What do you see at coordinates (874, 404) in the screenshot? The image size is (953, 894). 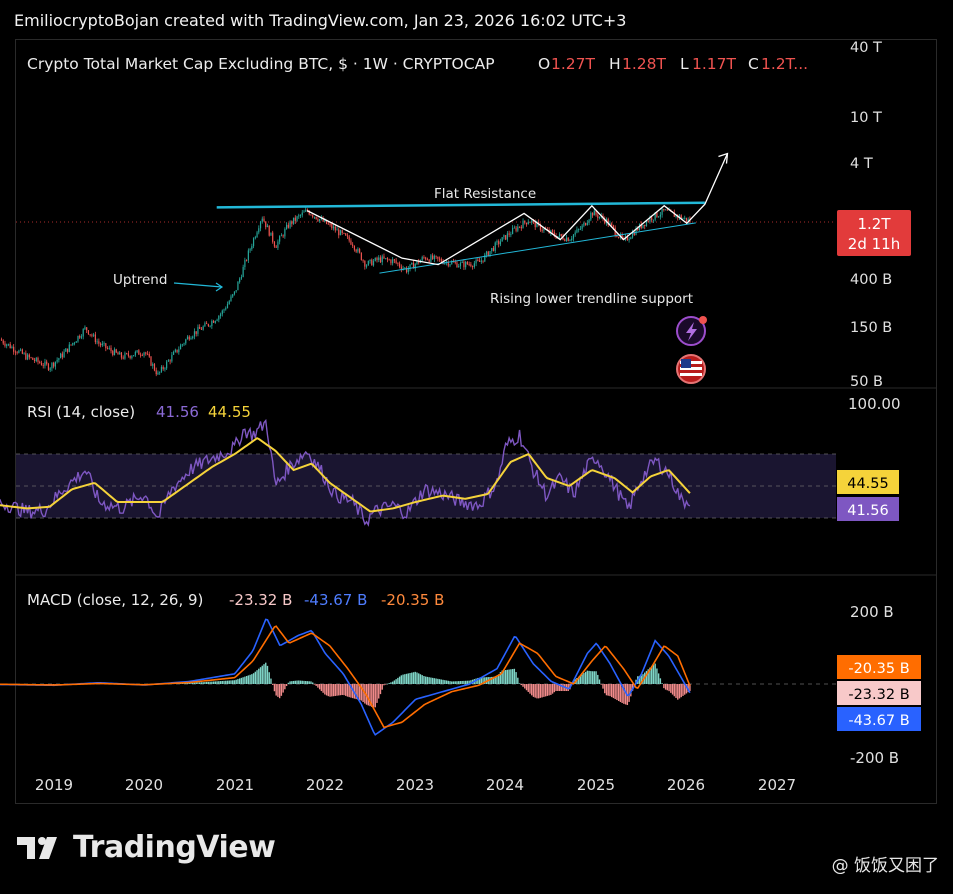 I see `rsi-y-tick: 100.00` at bounding box center [874, 404].